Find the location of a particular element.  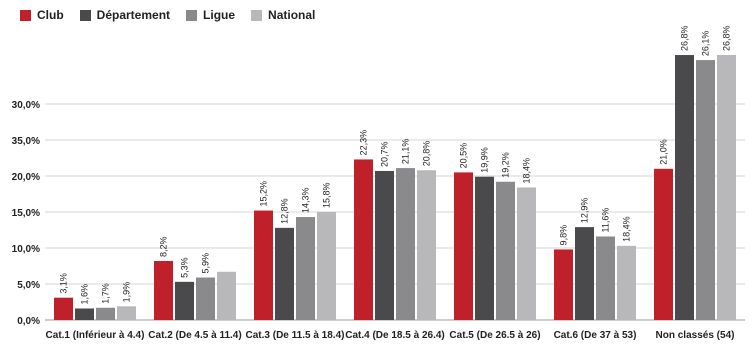

data-label: 5,9% is located at coordinates (206, 263).